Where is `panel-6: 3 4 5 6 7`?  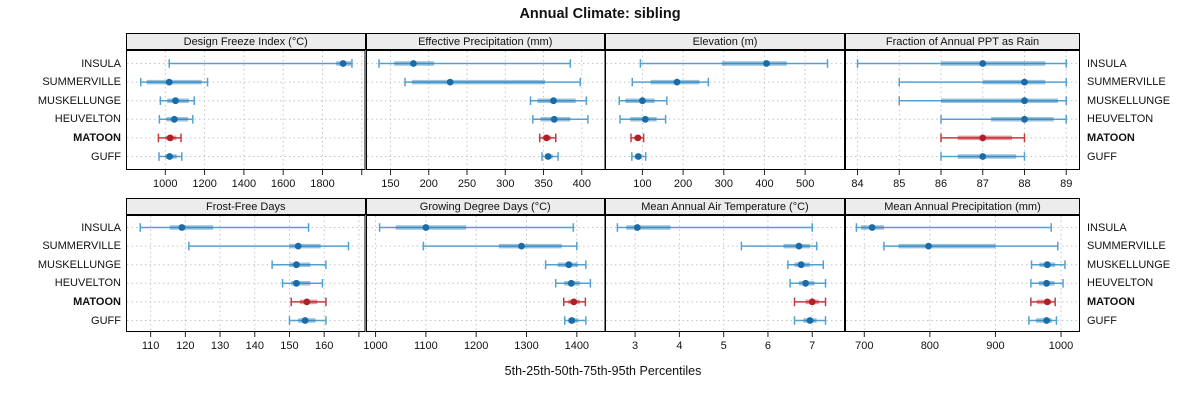
panel-6: 3 4 5 6 7 is located at coordinates (725, 283).